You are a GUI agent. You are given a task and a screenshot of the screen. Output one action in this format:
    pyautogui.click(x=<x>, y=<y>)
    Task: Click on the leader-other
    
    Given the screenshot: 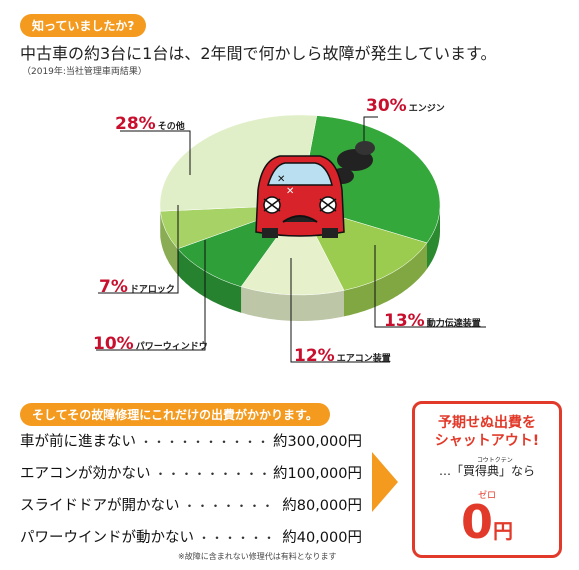 What is the action you would take?
    pyautogui.click(x=155, y=152)
    